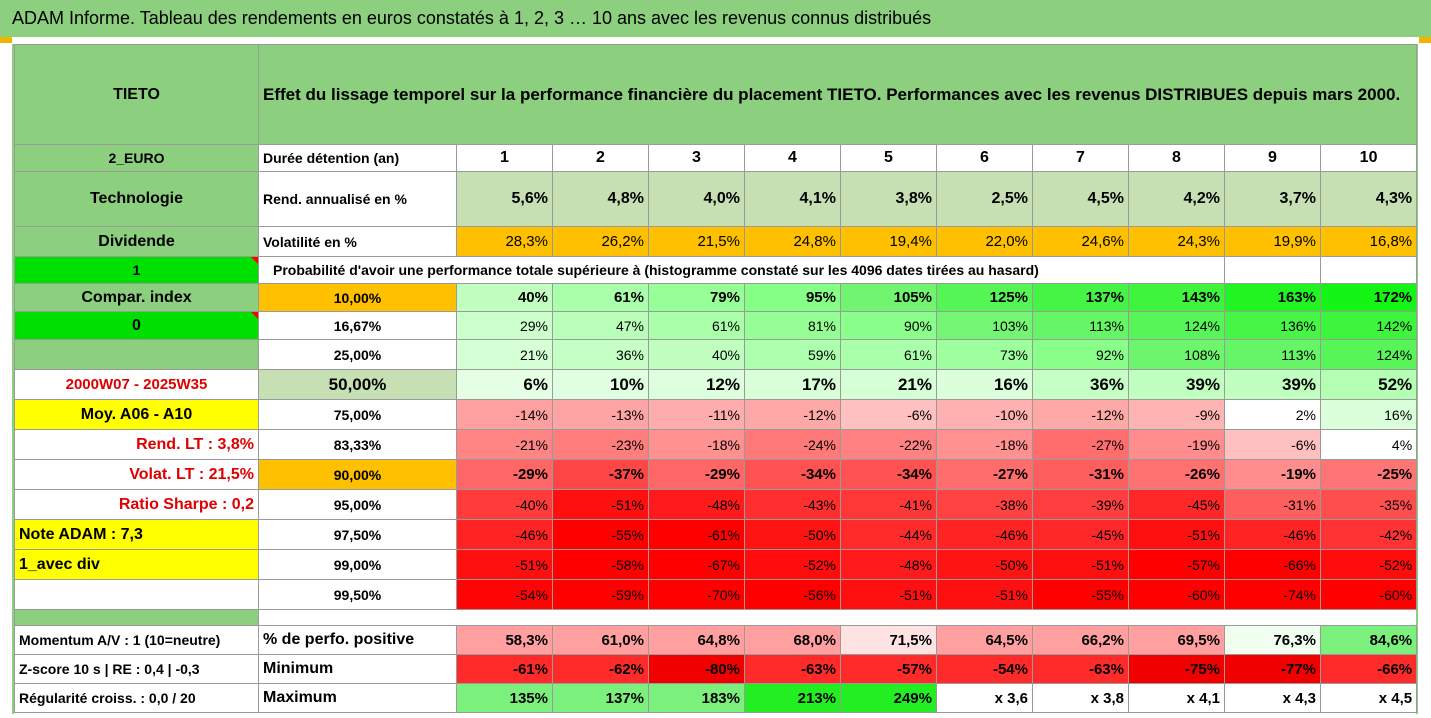  I want to click on vol-value: 24,3%, so click(1176, 241).